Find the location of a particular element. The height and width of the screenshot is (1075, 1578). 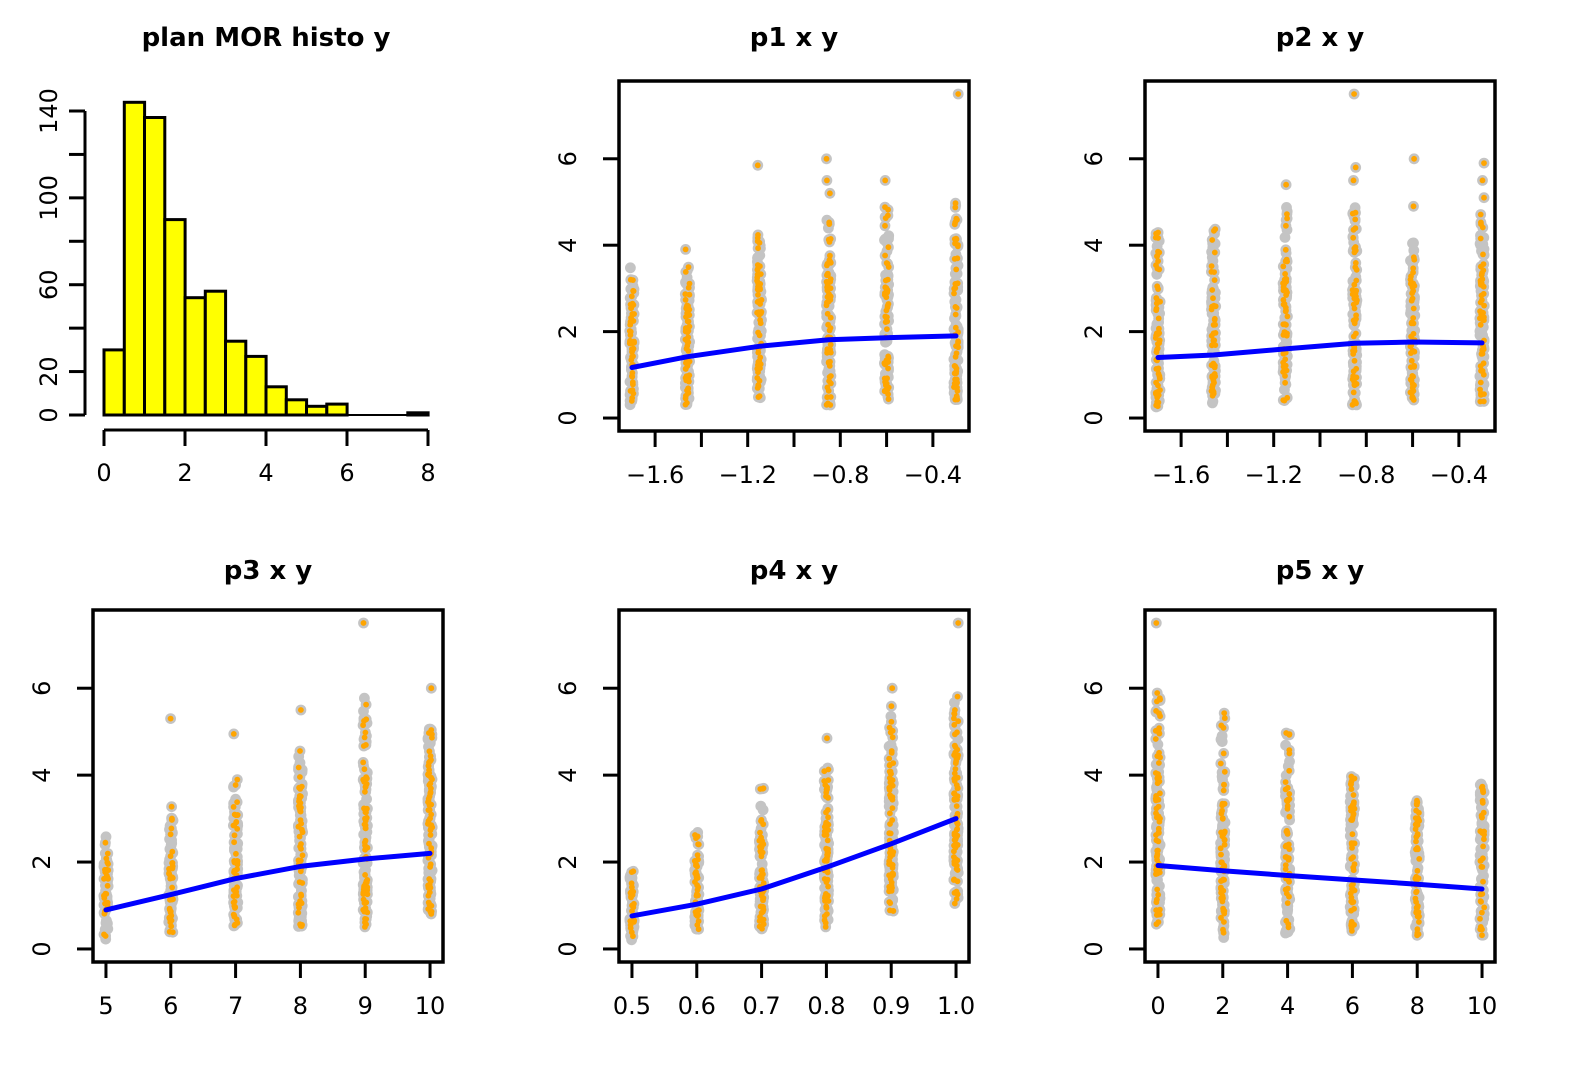

p3-scatter-plot: p3 x y 5 6 7 8 9 10 0 2 4 6 is located at coordinates (236, 788).